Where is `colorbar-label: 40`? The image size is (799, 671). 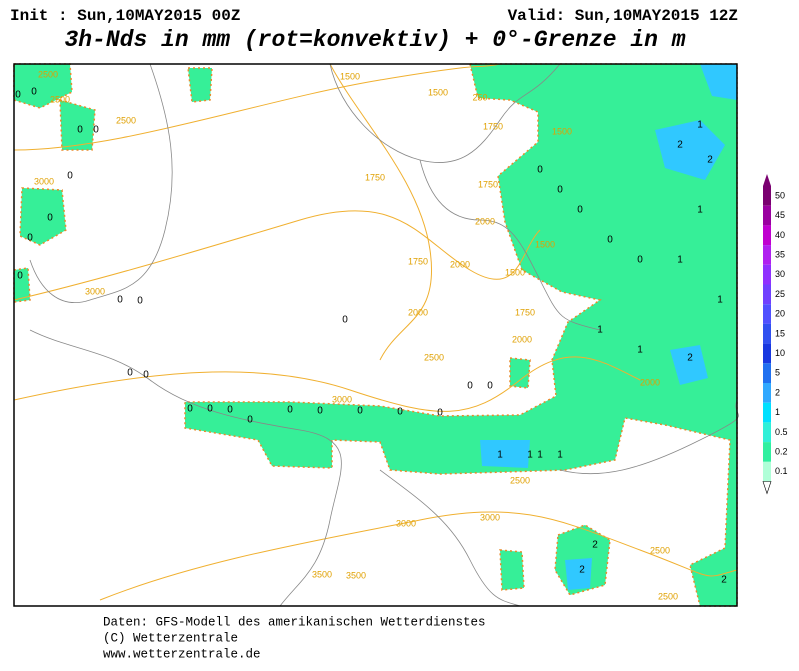
colorbar-label: 40 is located at coordinates (780, 235).